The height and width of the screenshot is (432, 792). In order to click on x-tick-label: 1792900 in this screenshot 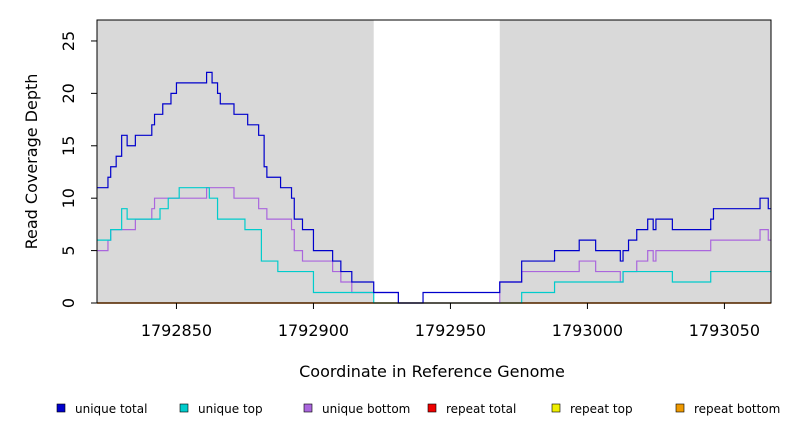, I will do `click(313, 330)`.